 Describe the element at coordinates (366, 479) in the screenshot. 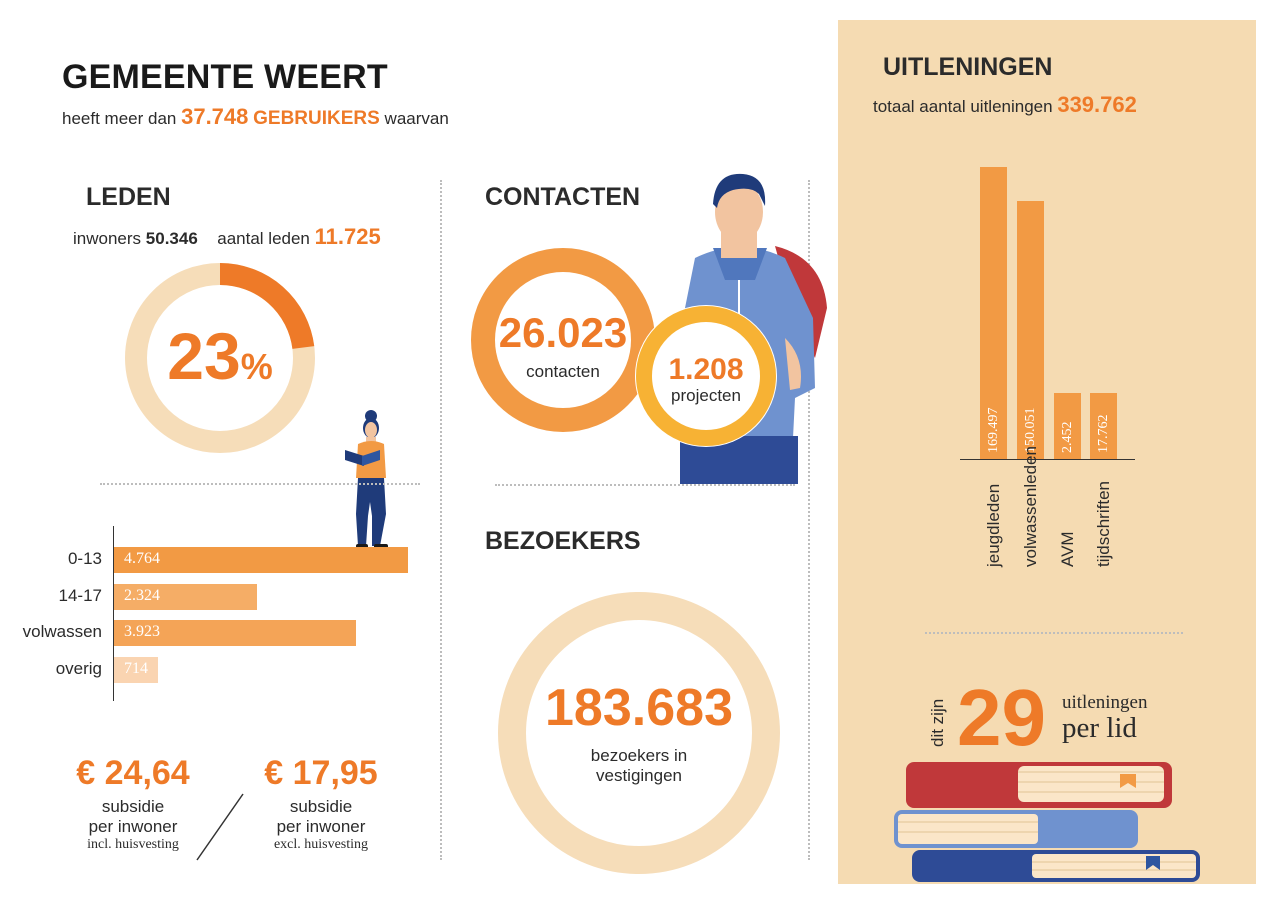

I see `reading-person-illustration` at that location.